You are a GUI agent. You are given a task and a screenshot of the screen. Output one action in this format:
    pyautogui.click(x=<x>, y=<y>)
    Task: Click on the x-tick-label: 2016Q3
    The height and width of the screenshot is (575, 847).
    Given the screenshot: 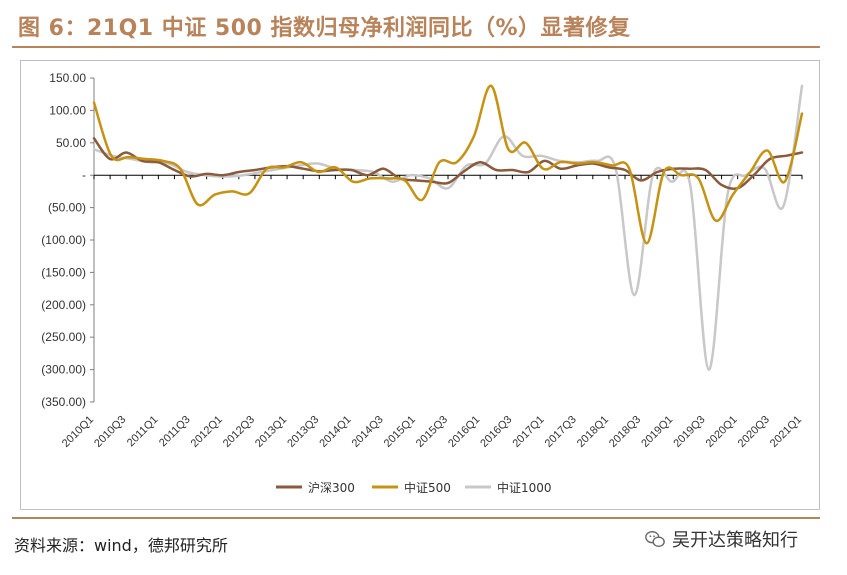 What is the action you would take?
    pyautogui.click(x=496, y=432)
    